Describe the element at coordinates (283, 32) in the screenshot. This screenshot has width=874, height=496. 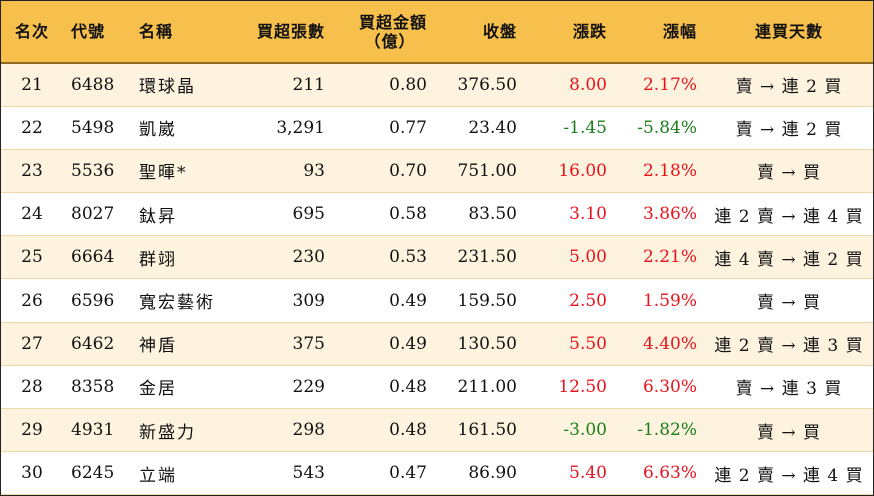
I see `header-net-lots: 買超張數` at that location.